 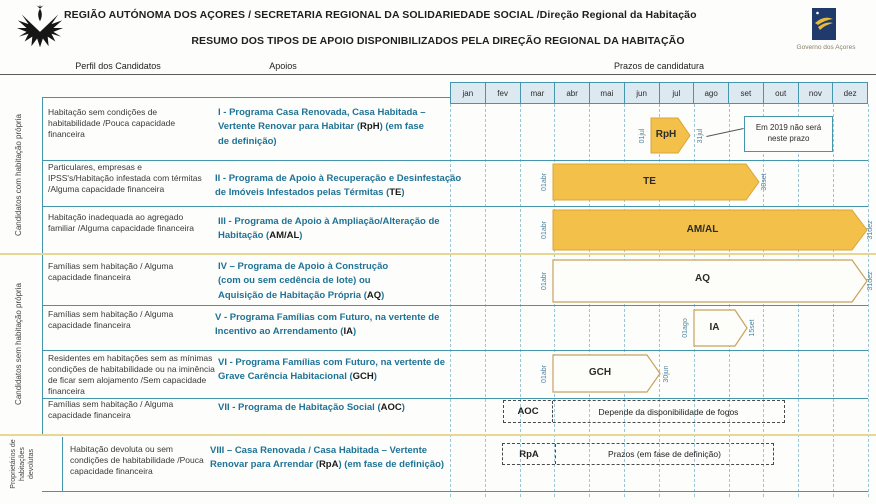 I want to click on goshawk-flag-icon, so click(x=824, y=24).